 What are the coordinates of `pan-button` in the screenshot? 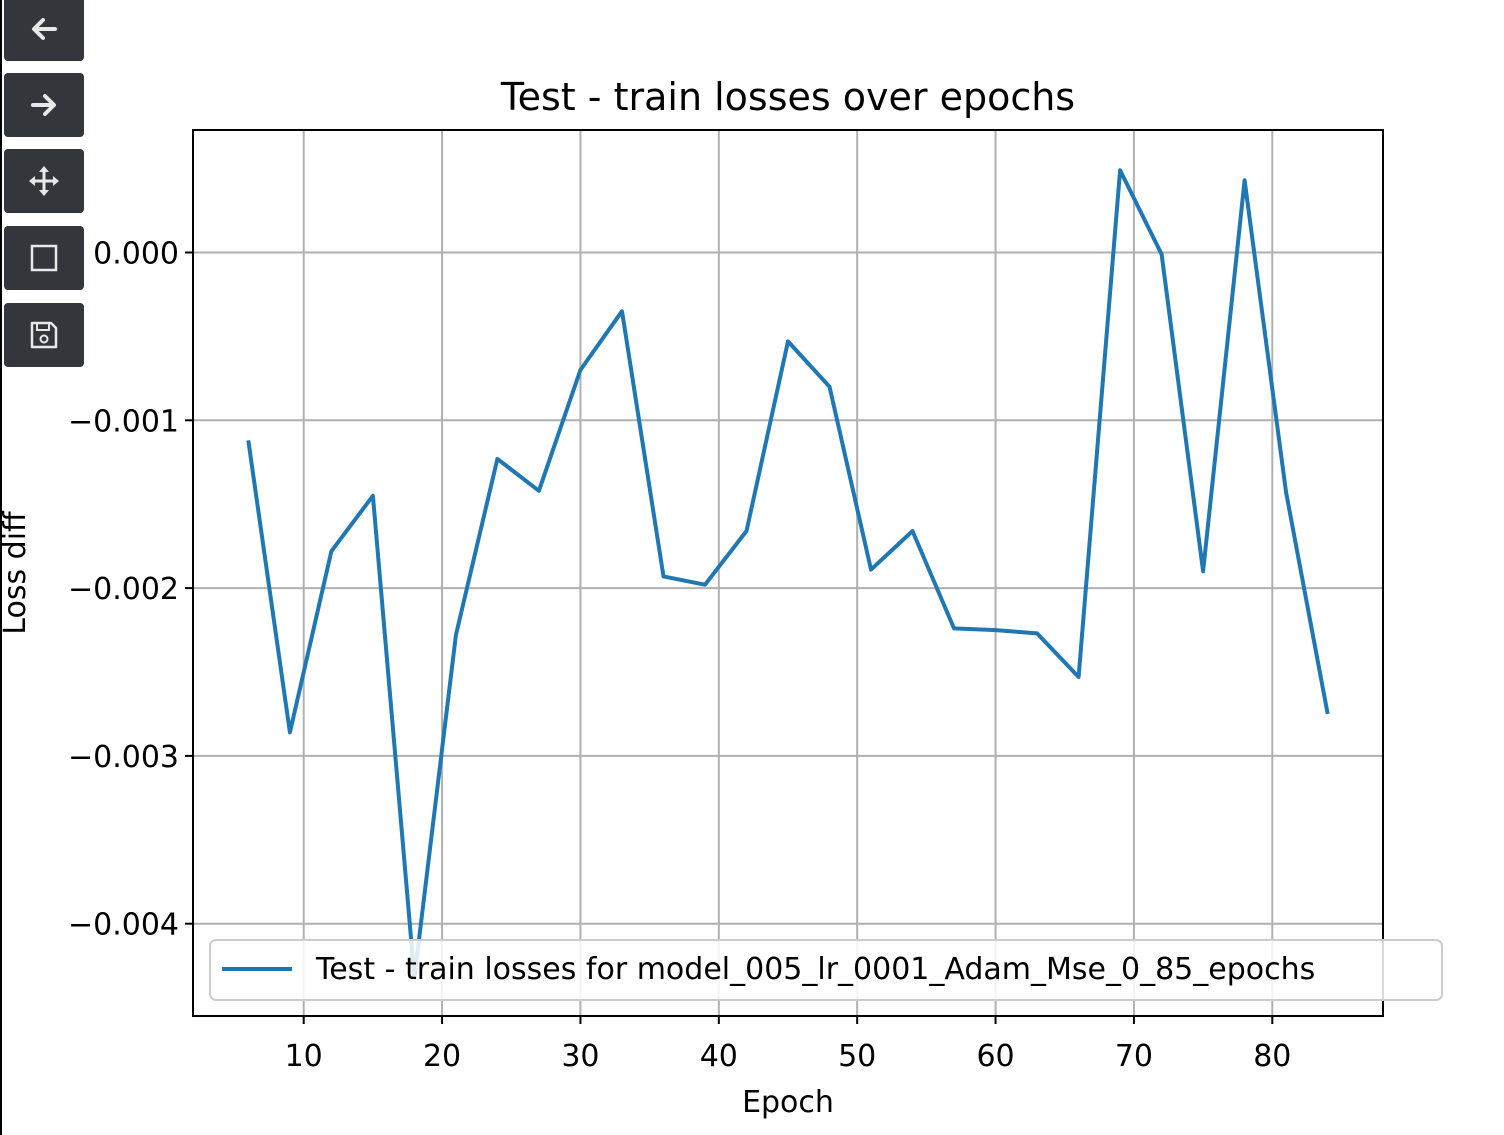 It's located at (44, 181).